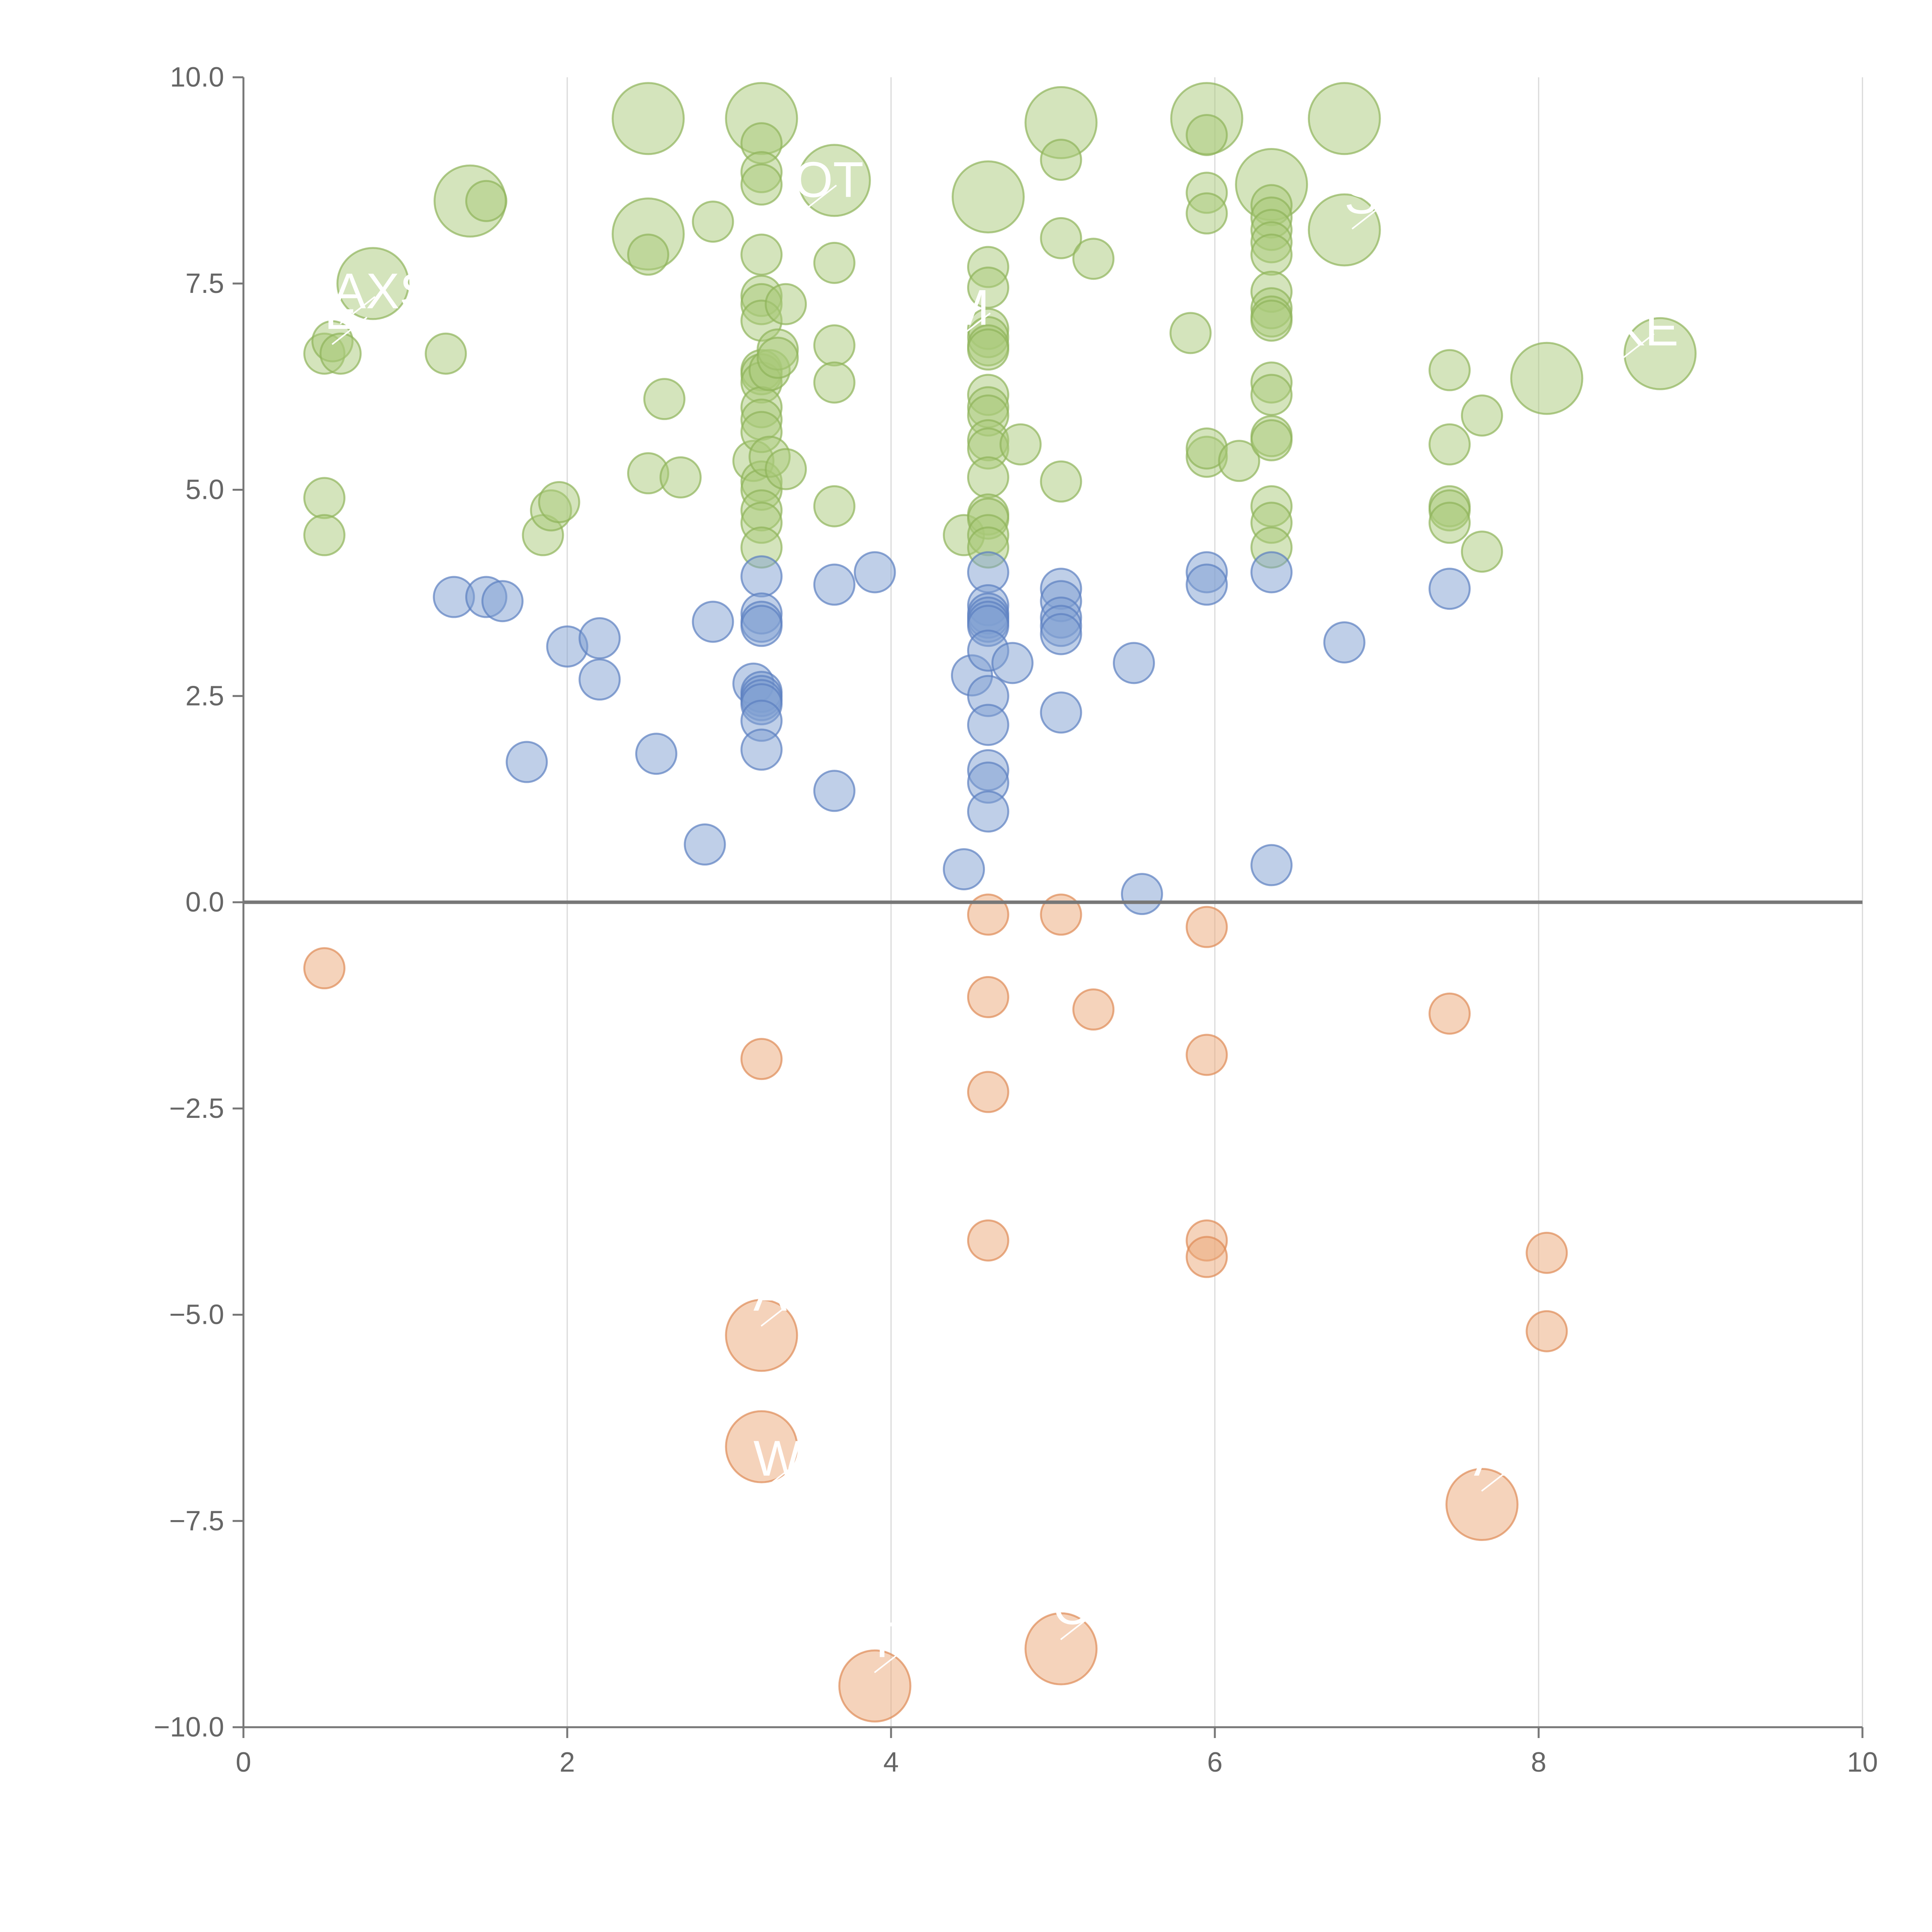  I want to click on y-tick-label: 7.5, so click(205, 284).